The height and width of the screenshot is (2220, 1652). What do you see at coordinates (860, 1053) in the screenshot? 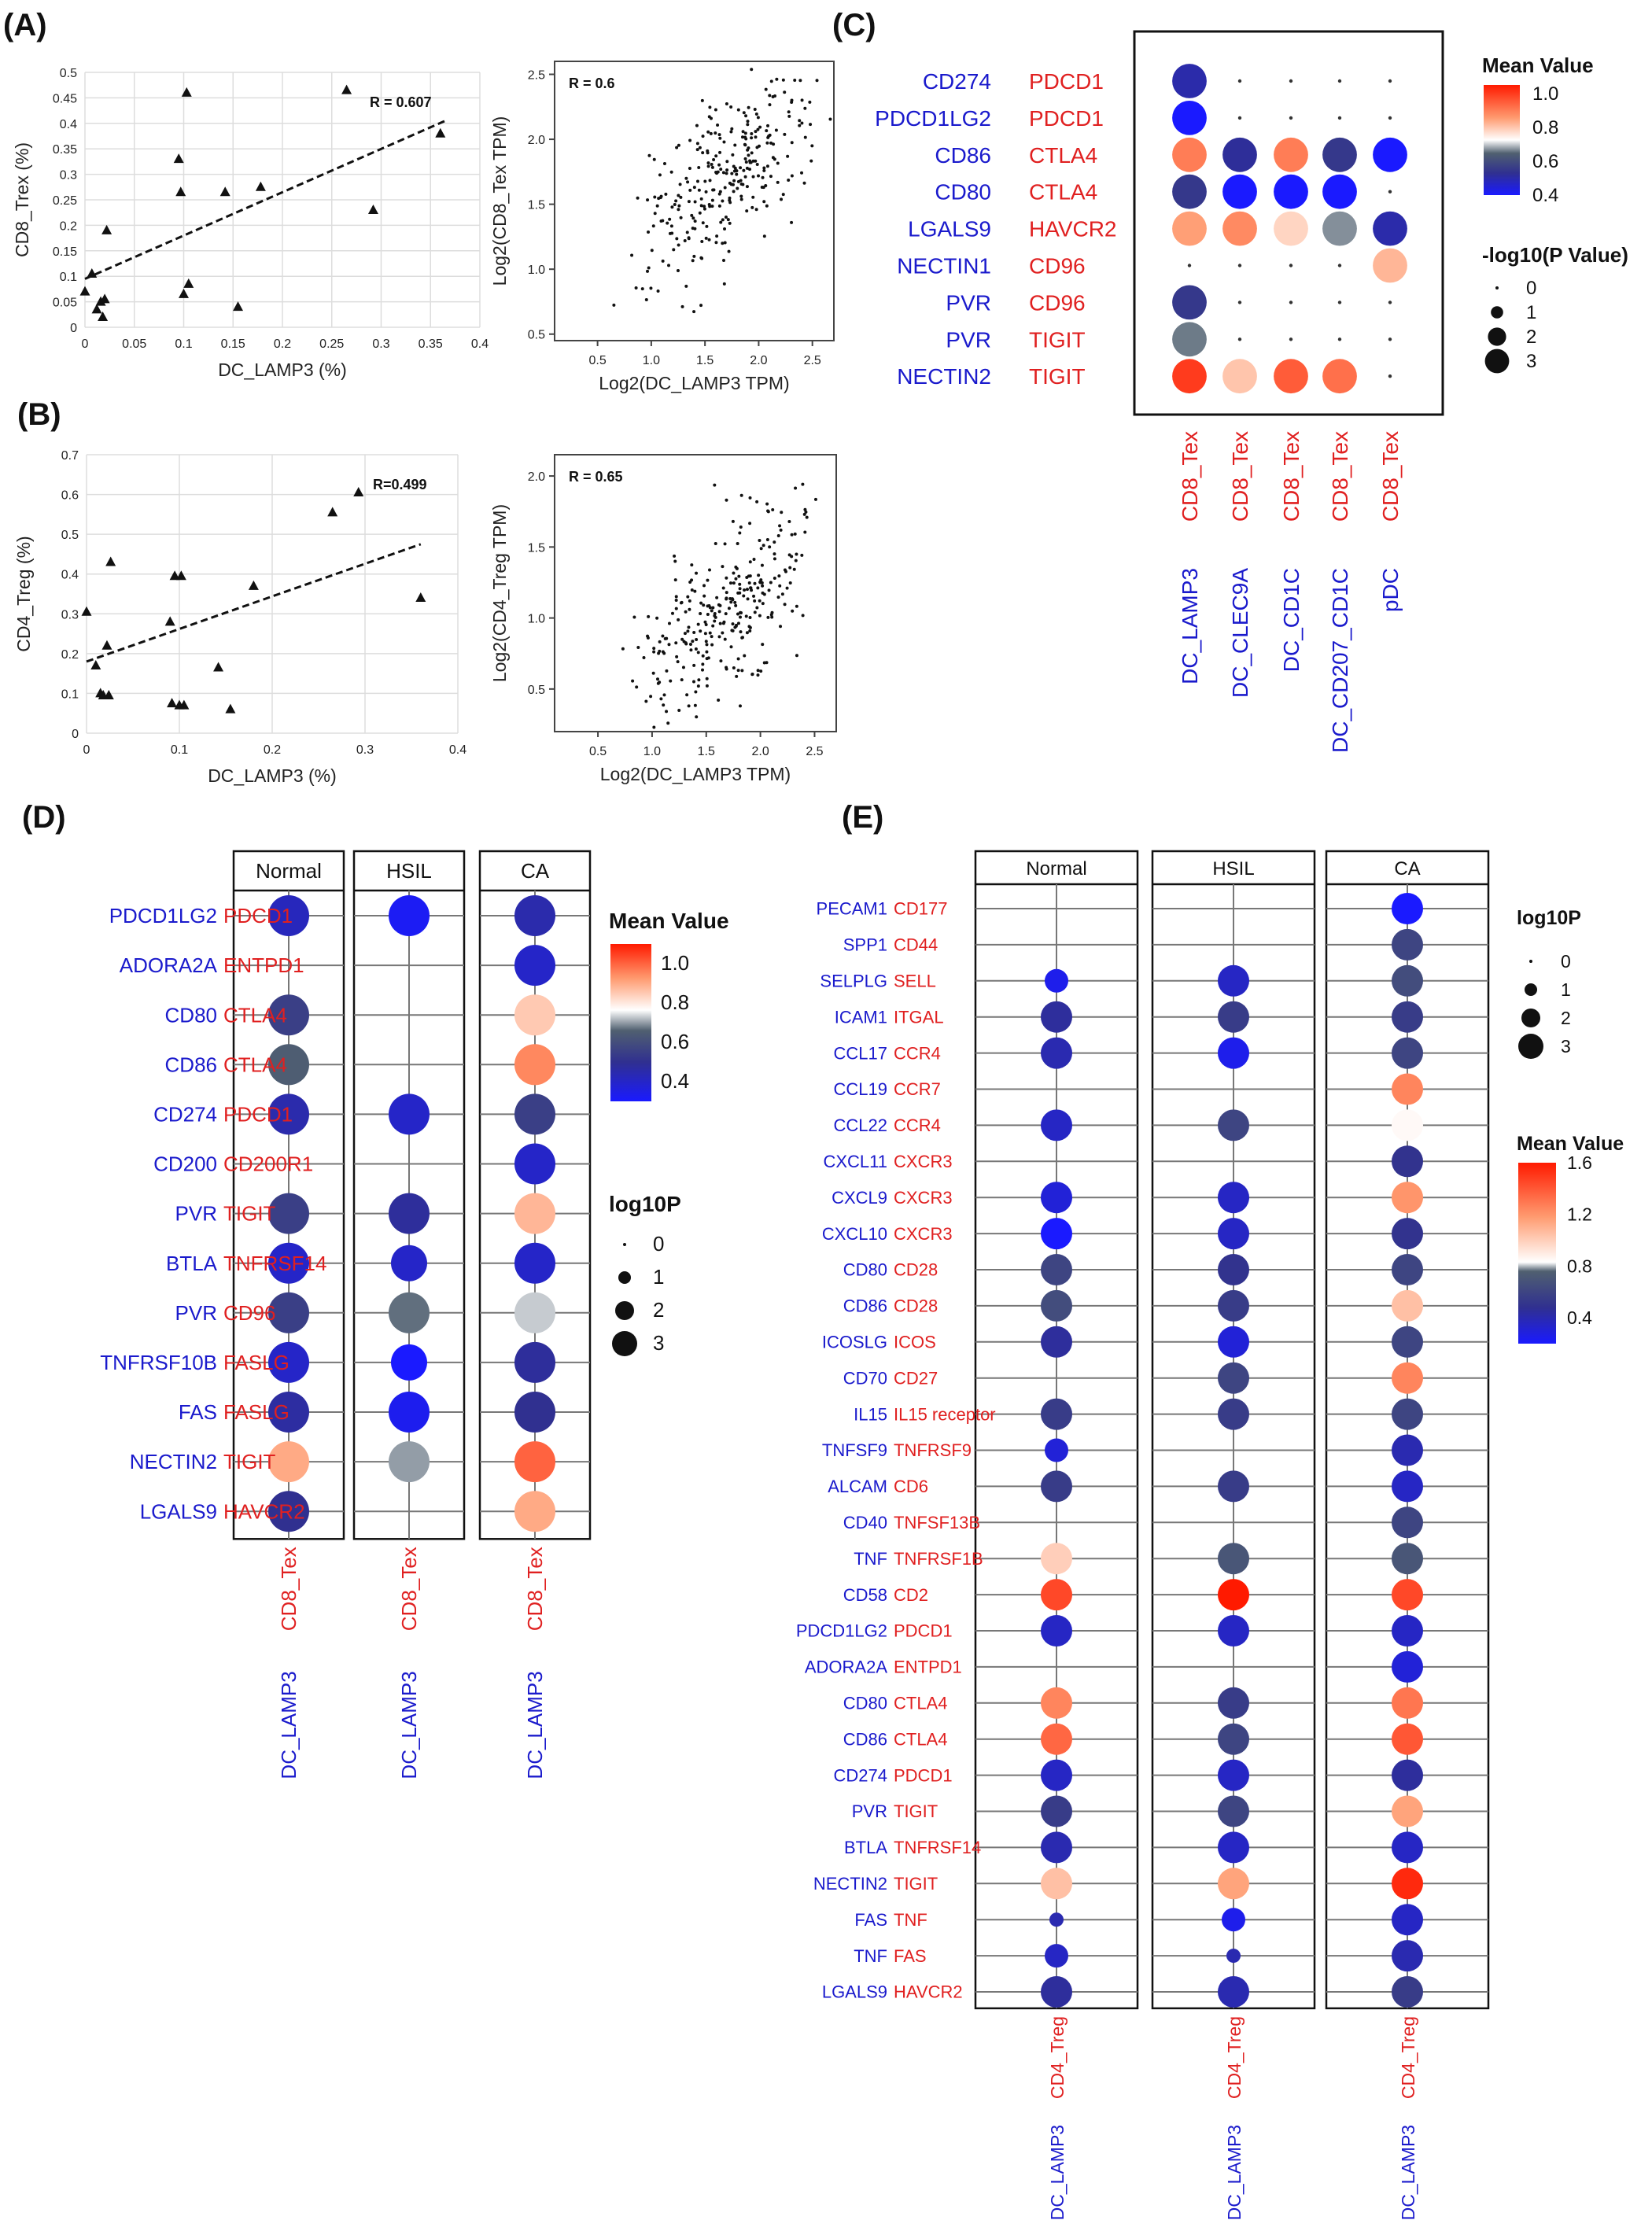
I see `row-ligand-label: CCL17` at bounding box center [860, 1053].